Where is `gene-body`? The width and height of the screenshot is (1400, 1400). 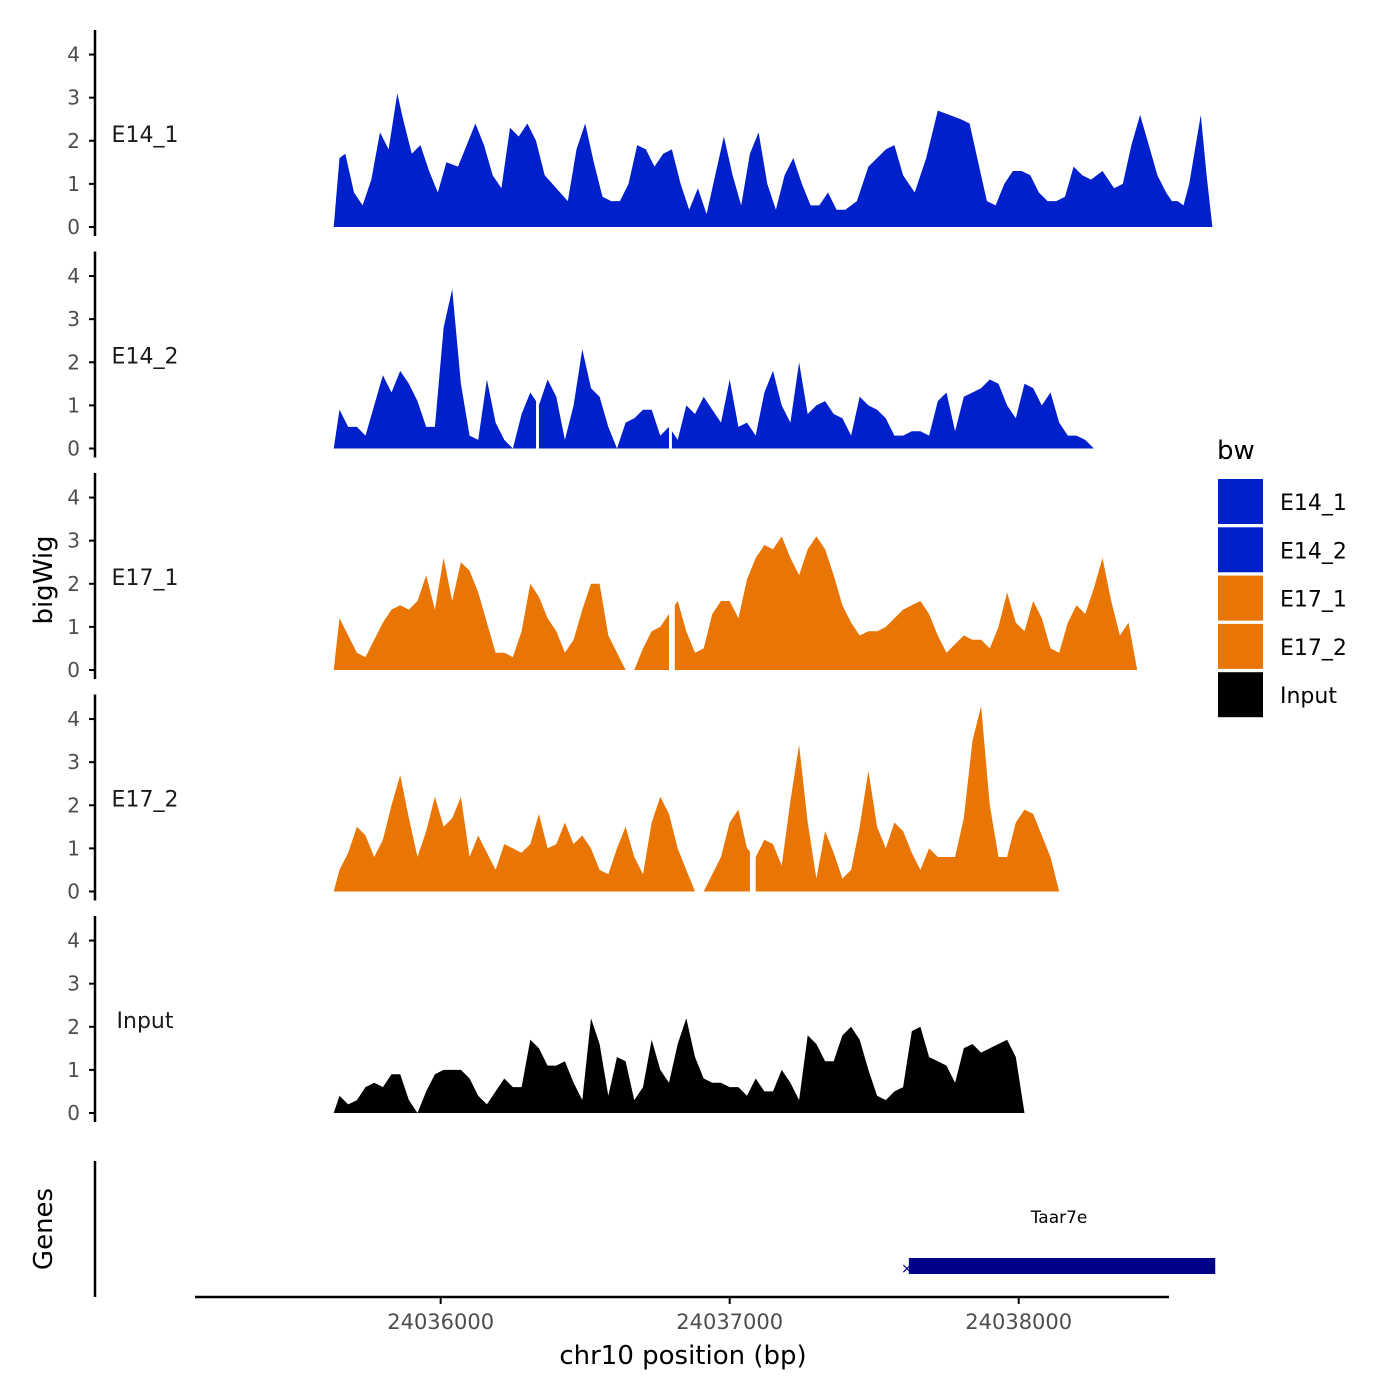
gene-body is located at coordinates (1062, 1266).